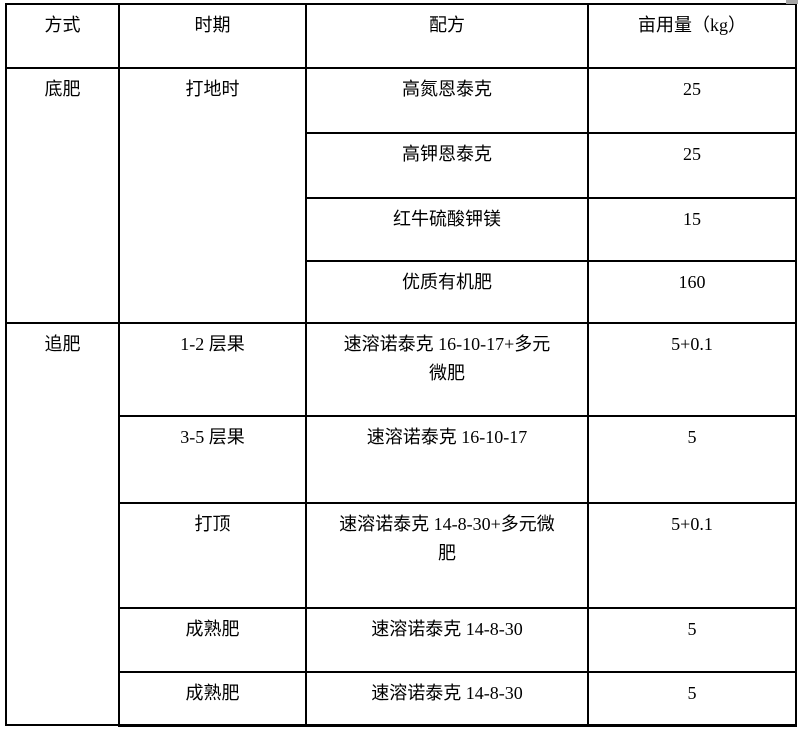 Image resolution: width=800 pixels, height=734 pixels. I want to click on cell-method-base: 底肥, so click(62, 195).